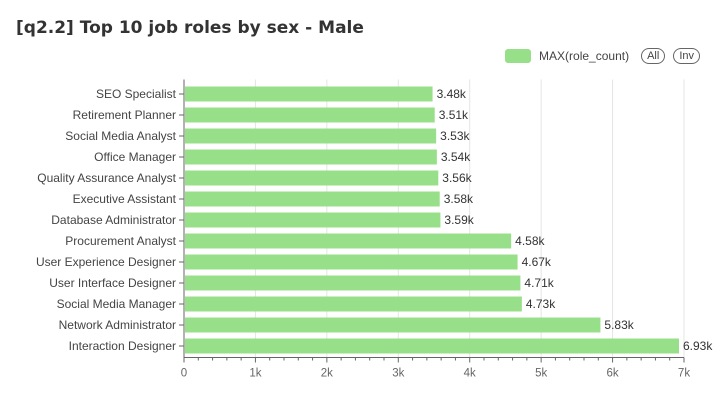 This screenshot has width=720, height=400. I want to click on category-label: User Interface Designer, so click(112, 283).